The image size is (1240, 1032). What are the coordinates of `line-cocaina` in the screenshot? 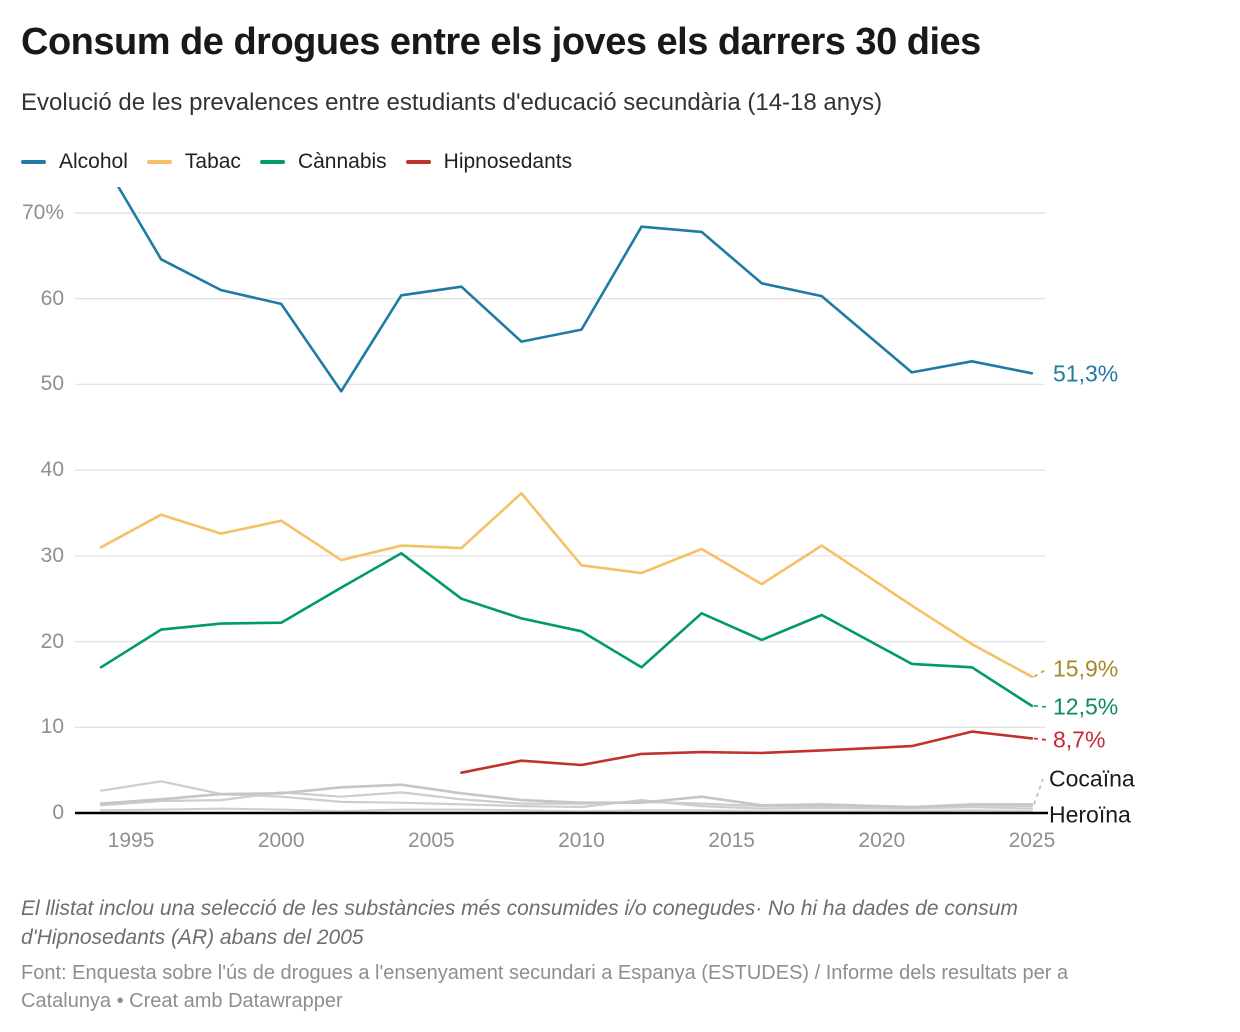 It's located at (566, 796).